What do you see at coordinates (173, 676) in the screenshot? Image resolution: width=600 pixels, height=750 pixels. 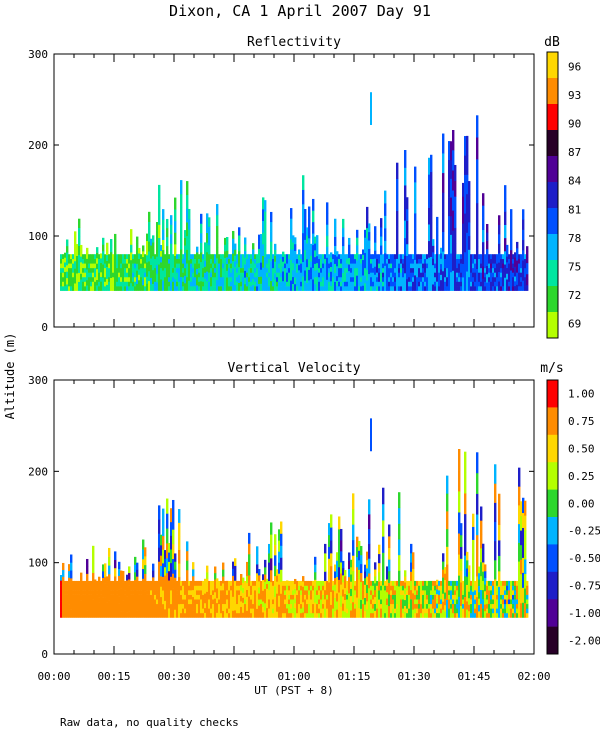 I see `x-tick-label: 00:30` at bounding box center [173, 676].